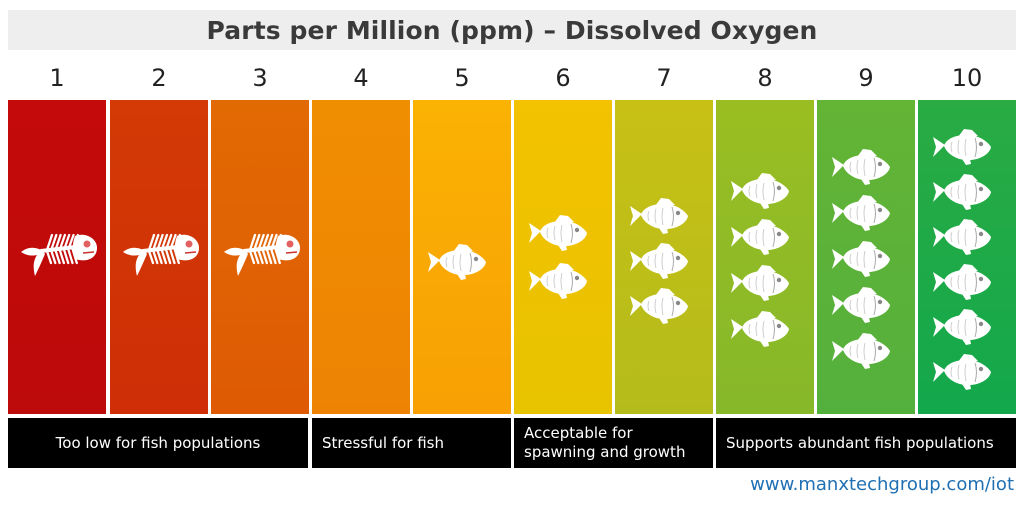 The width and height of the screenshot is (1024, 505). I want to click on category-label-acceptable: Acceptable for spawning and growth, so click(613, 443).